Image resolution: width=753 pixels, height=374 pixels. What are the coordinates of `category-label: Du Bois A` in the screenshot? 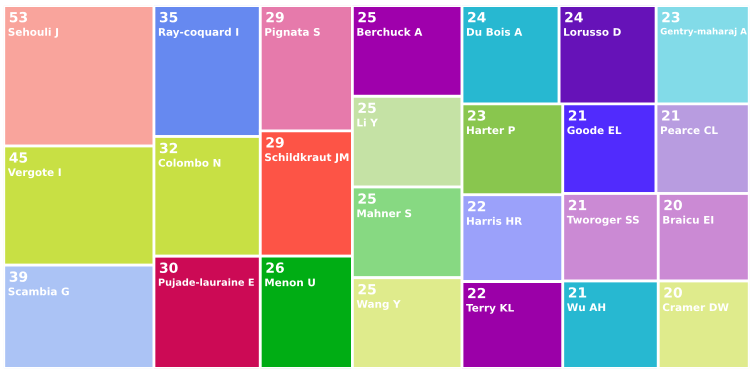 It's located at (494, 32).